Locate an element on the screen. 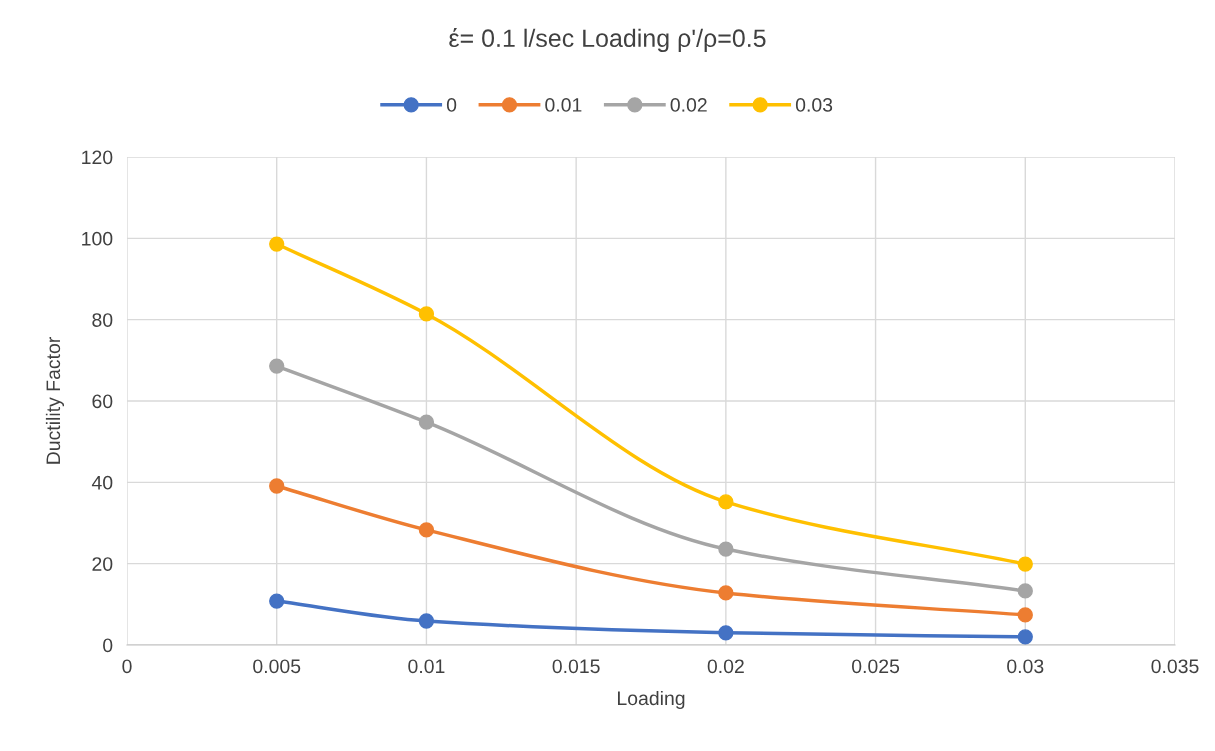 This screenshot has height=751, width=1215. chart-title: έ= 0.1 l/sec Loading ρ'/ρ=0.5 is located at coordinates (607, 40).